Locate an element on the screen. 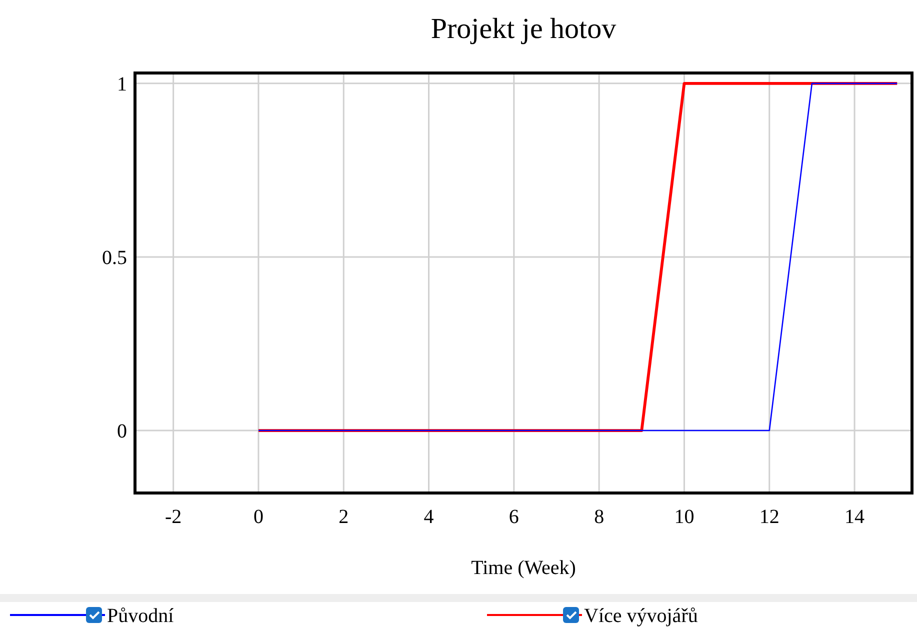  x-tick-label: 2 is located at coordinates (343, 517).